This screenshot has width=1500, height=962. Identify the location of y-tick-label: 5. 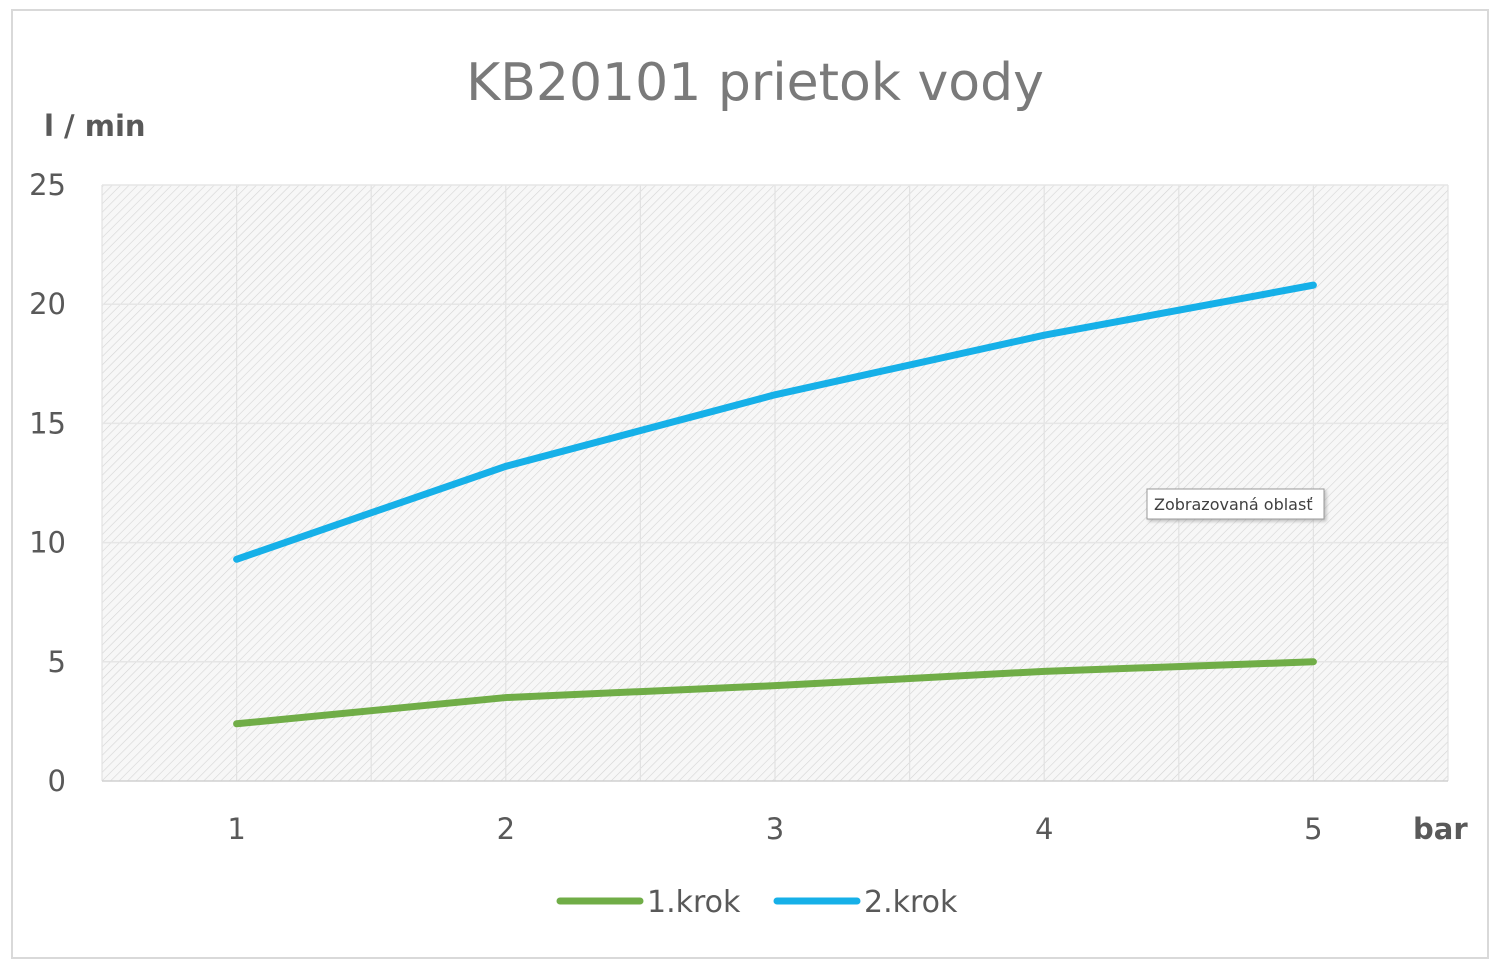
(57, 662).